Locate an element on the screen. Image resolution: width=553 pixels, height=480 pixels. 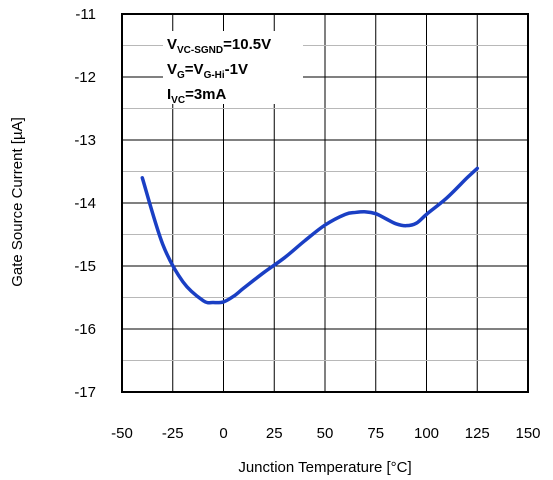
y-tick-label: -16 is located at coordinates (85, 329).